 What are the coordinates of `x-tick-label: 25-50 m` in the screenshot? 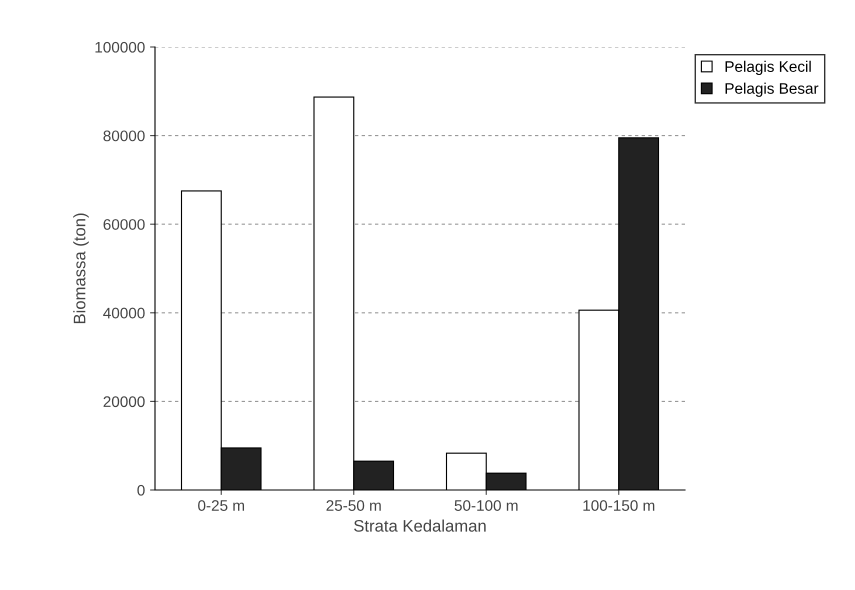 It's located at (353, 505).